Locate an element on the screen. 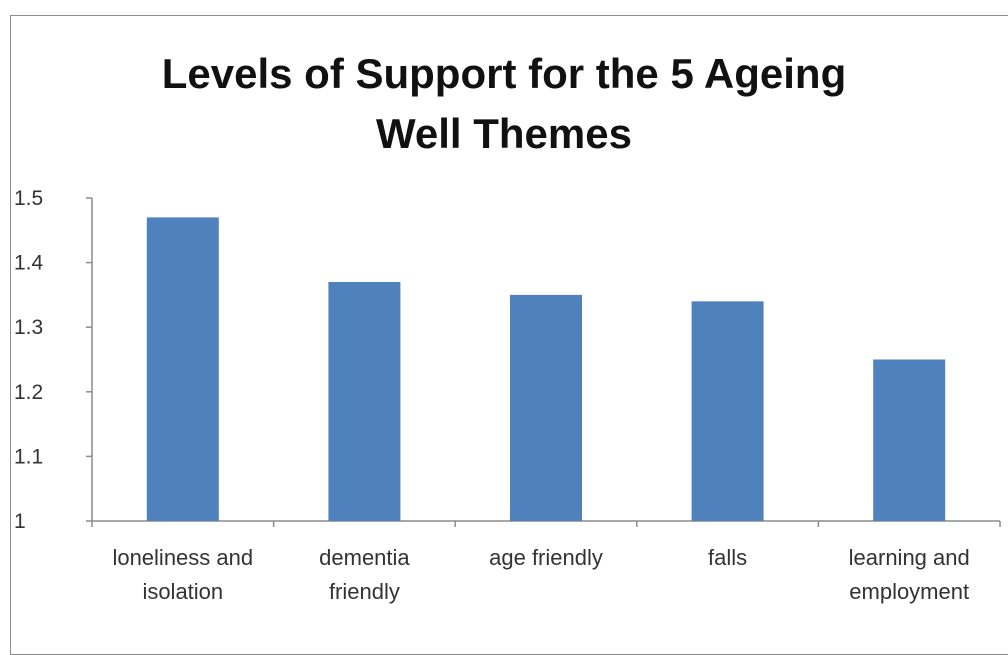  x-category-label: dementia is located at coordinates (364, 557).